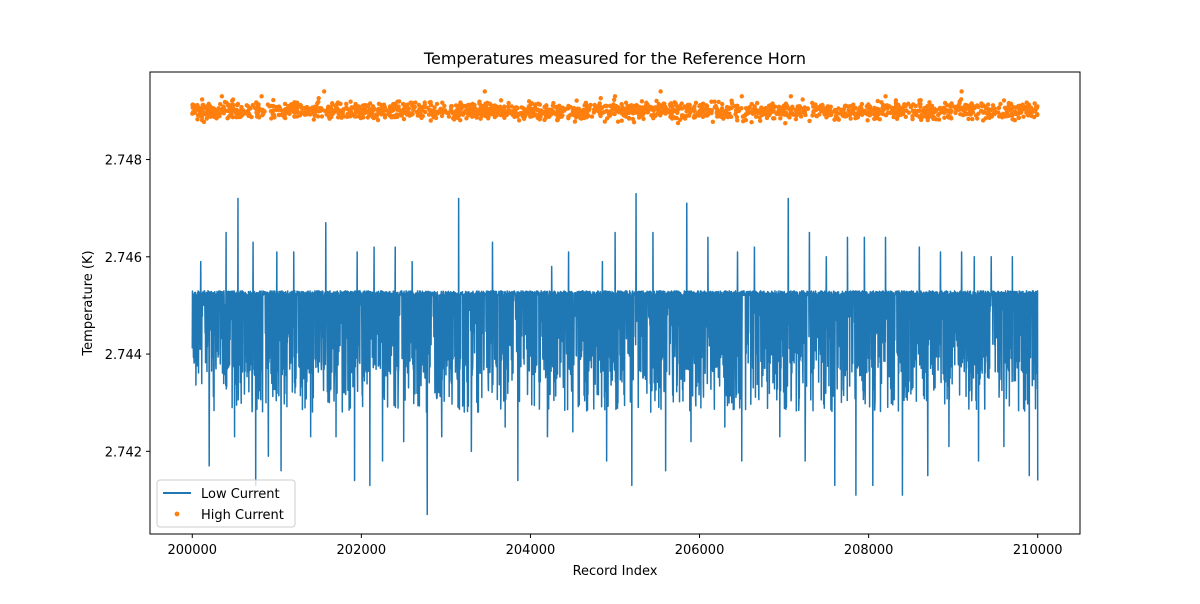 Image resolution: width=1200 pixels, height=604 pixels. I want to click on y-axis-ticks: 2.742 2.744 2.746 2.748, so click(127, 307).